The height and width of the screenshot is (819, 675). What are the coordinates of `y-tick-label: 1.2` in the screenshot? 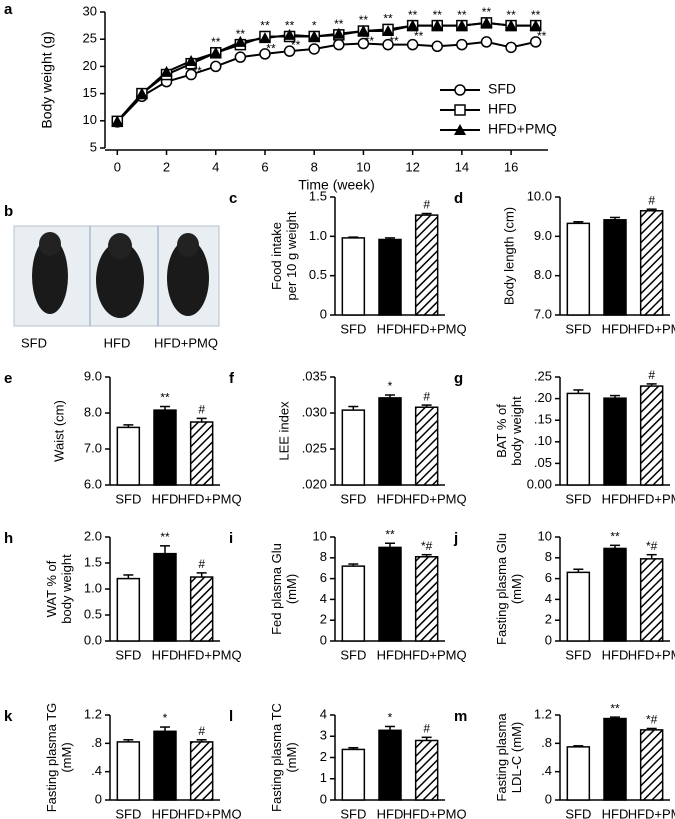 It's located at (543, 713).